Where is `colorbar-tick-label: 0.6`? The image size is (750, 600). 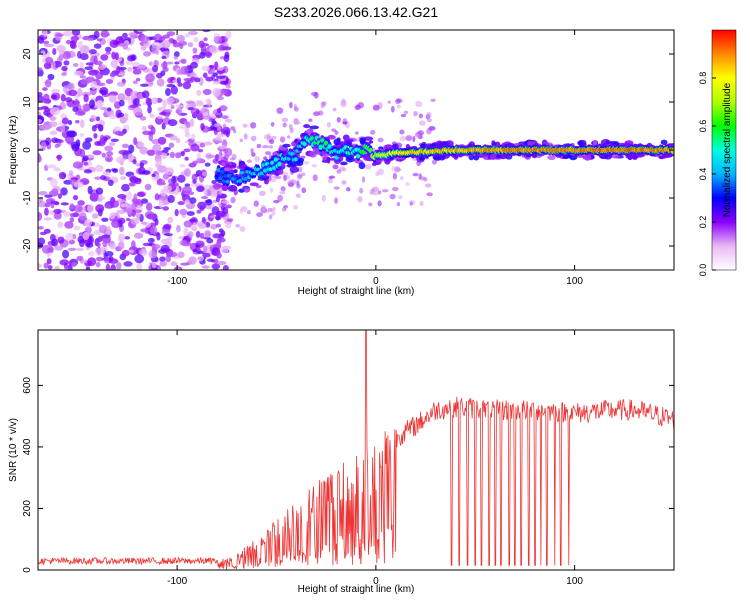
colorbar-tick-label: 0.6 is located at coordinates (703, 126).